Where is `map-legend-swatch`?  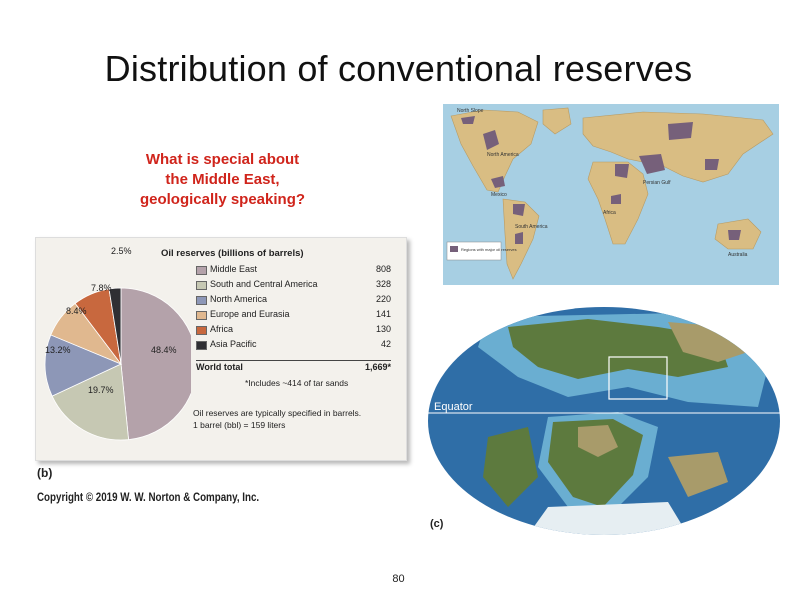
map-legend-swatch is located at coordinates (454, 249).